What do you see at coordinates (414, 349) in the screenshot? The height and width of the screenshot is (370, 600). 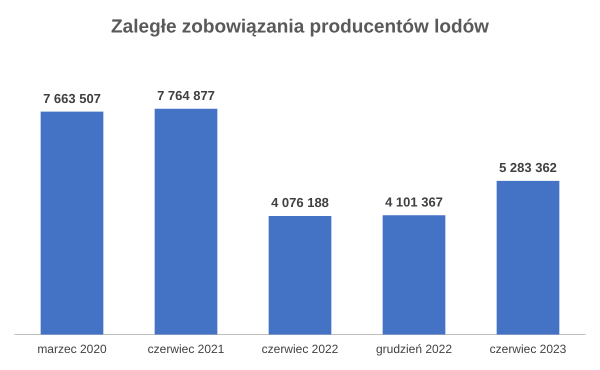 I see `x-tick-label: grudzień 2022` at bounding box center [414, 349].